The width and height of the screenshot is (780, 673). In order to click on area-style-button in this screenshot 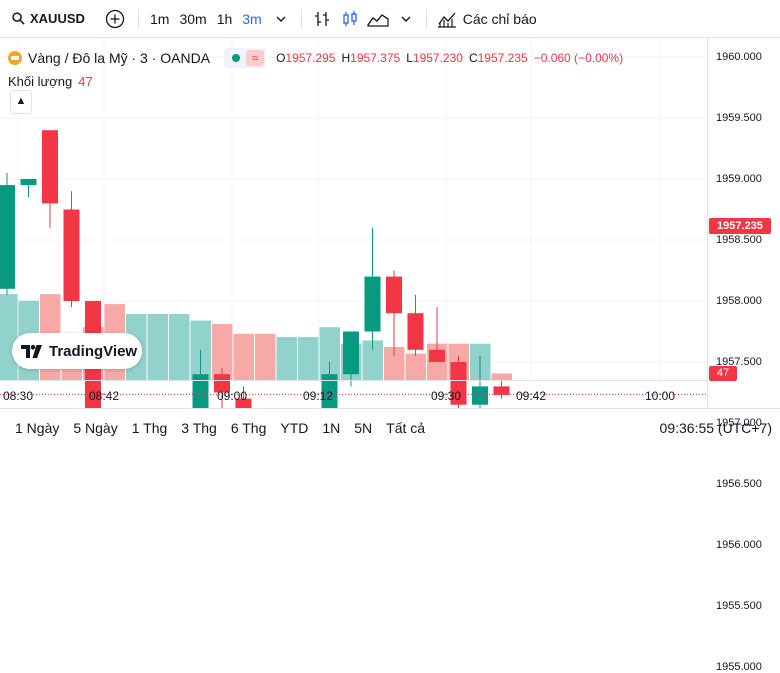, I will do `click(378, 19)`.